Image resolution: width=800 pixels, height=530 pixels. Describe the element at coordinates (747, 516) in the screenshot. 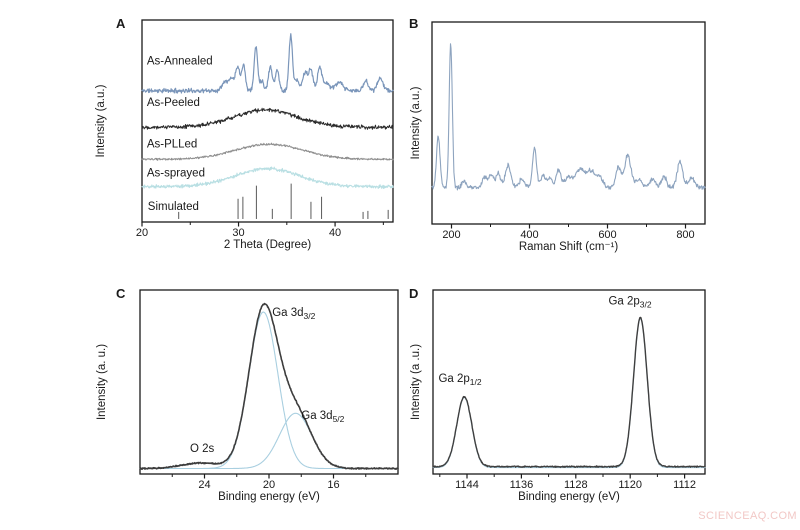

I see `watermark-text: SCIENCEAQ.COM` at that location.